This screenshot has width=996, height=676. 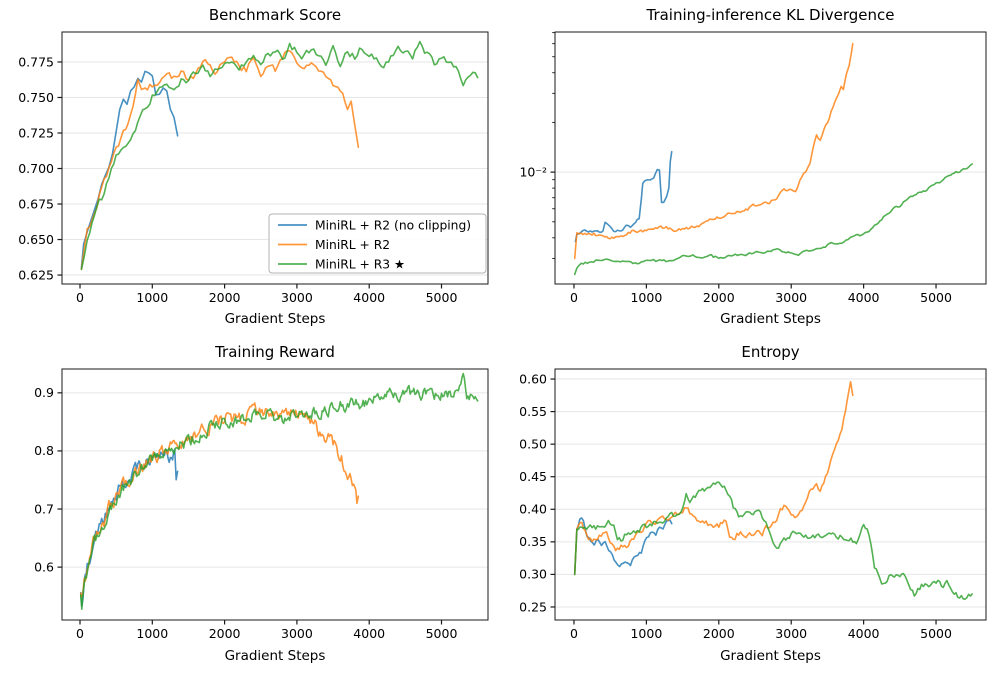 I want to click on x-axis-label-kl-divergence: Gradient Steps, so click(x=770, y=319).